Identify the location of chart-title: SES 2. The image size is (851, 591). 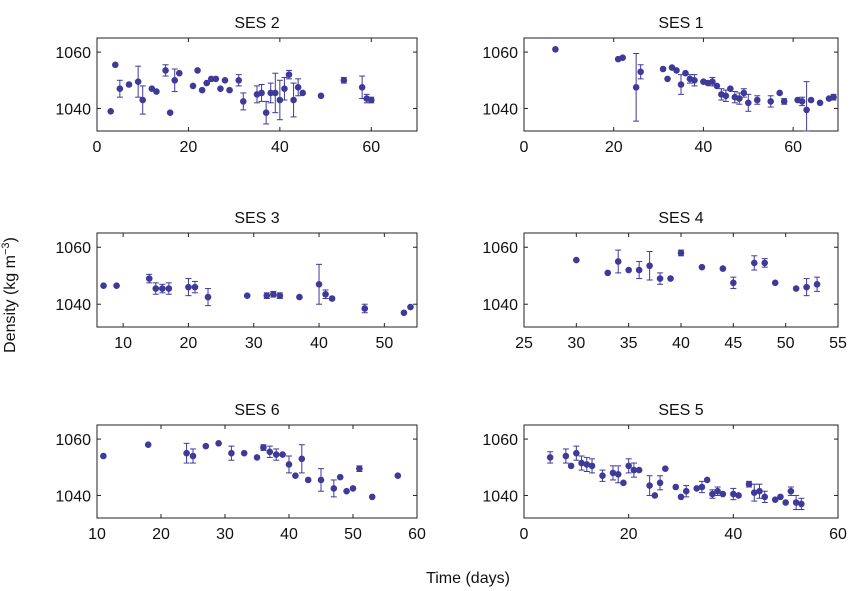
(256, 23).